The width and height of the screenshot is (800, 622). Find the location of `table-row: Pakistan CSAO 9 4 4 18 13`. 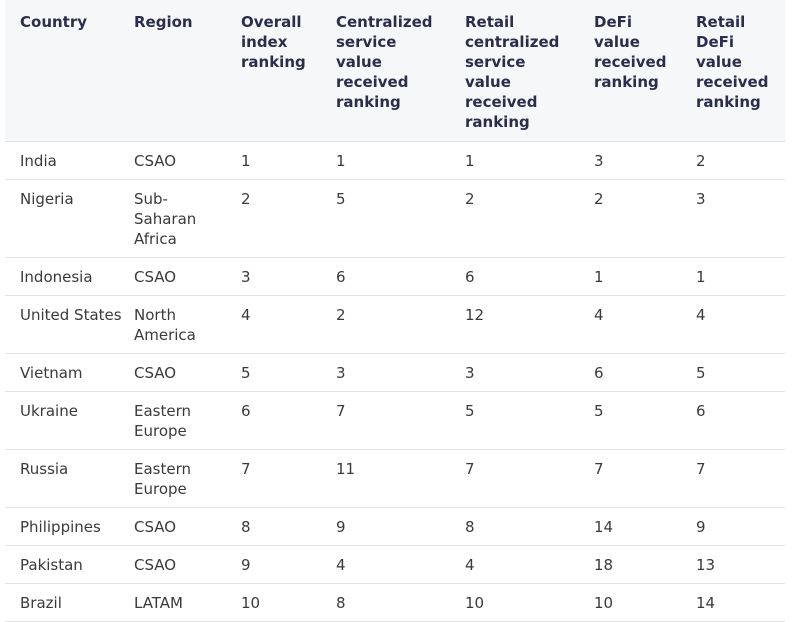

table-row: Pakistan CSAO 9 4 4 18 13 is located at coordinates (395, 564).